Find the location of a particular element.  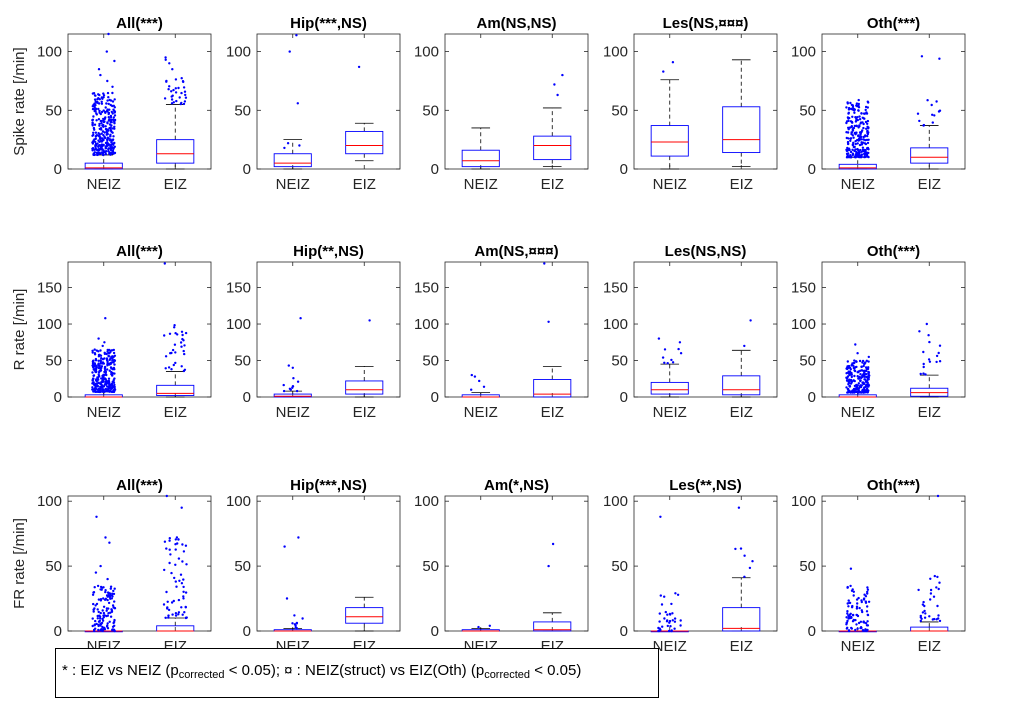

panel-title: Oth(***) is located at coordinates (893, 485).